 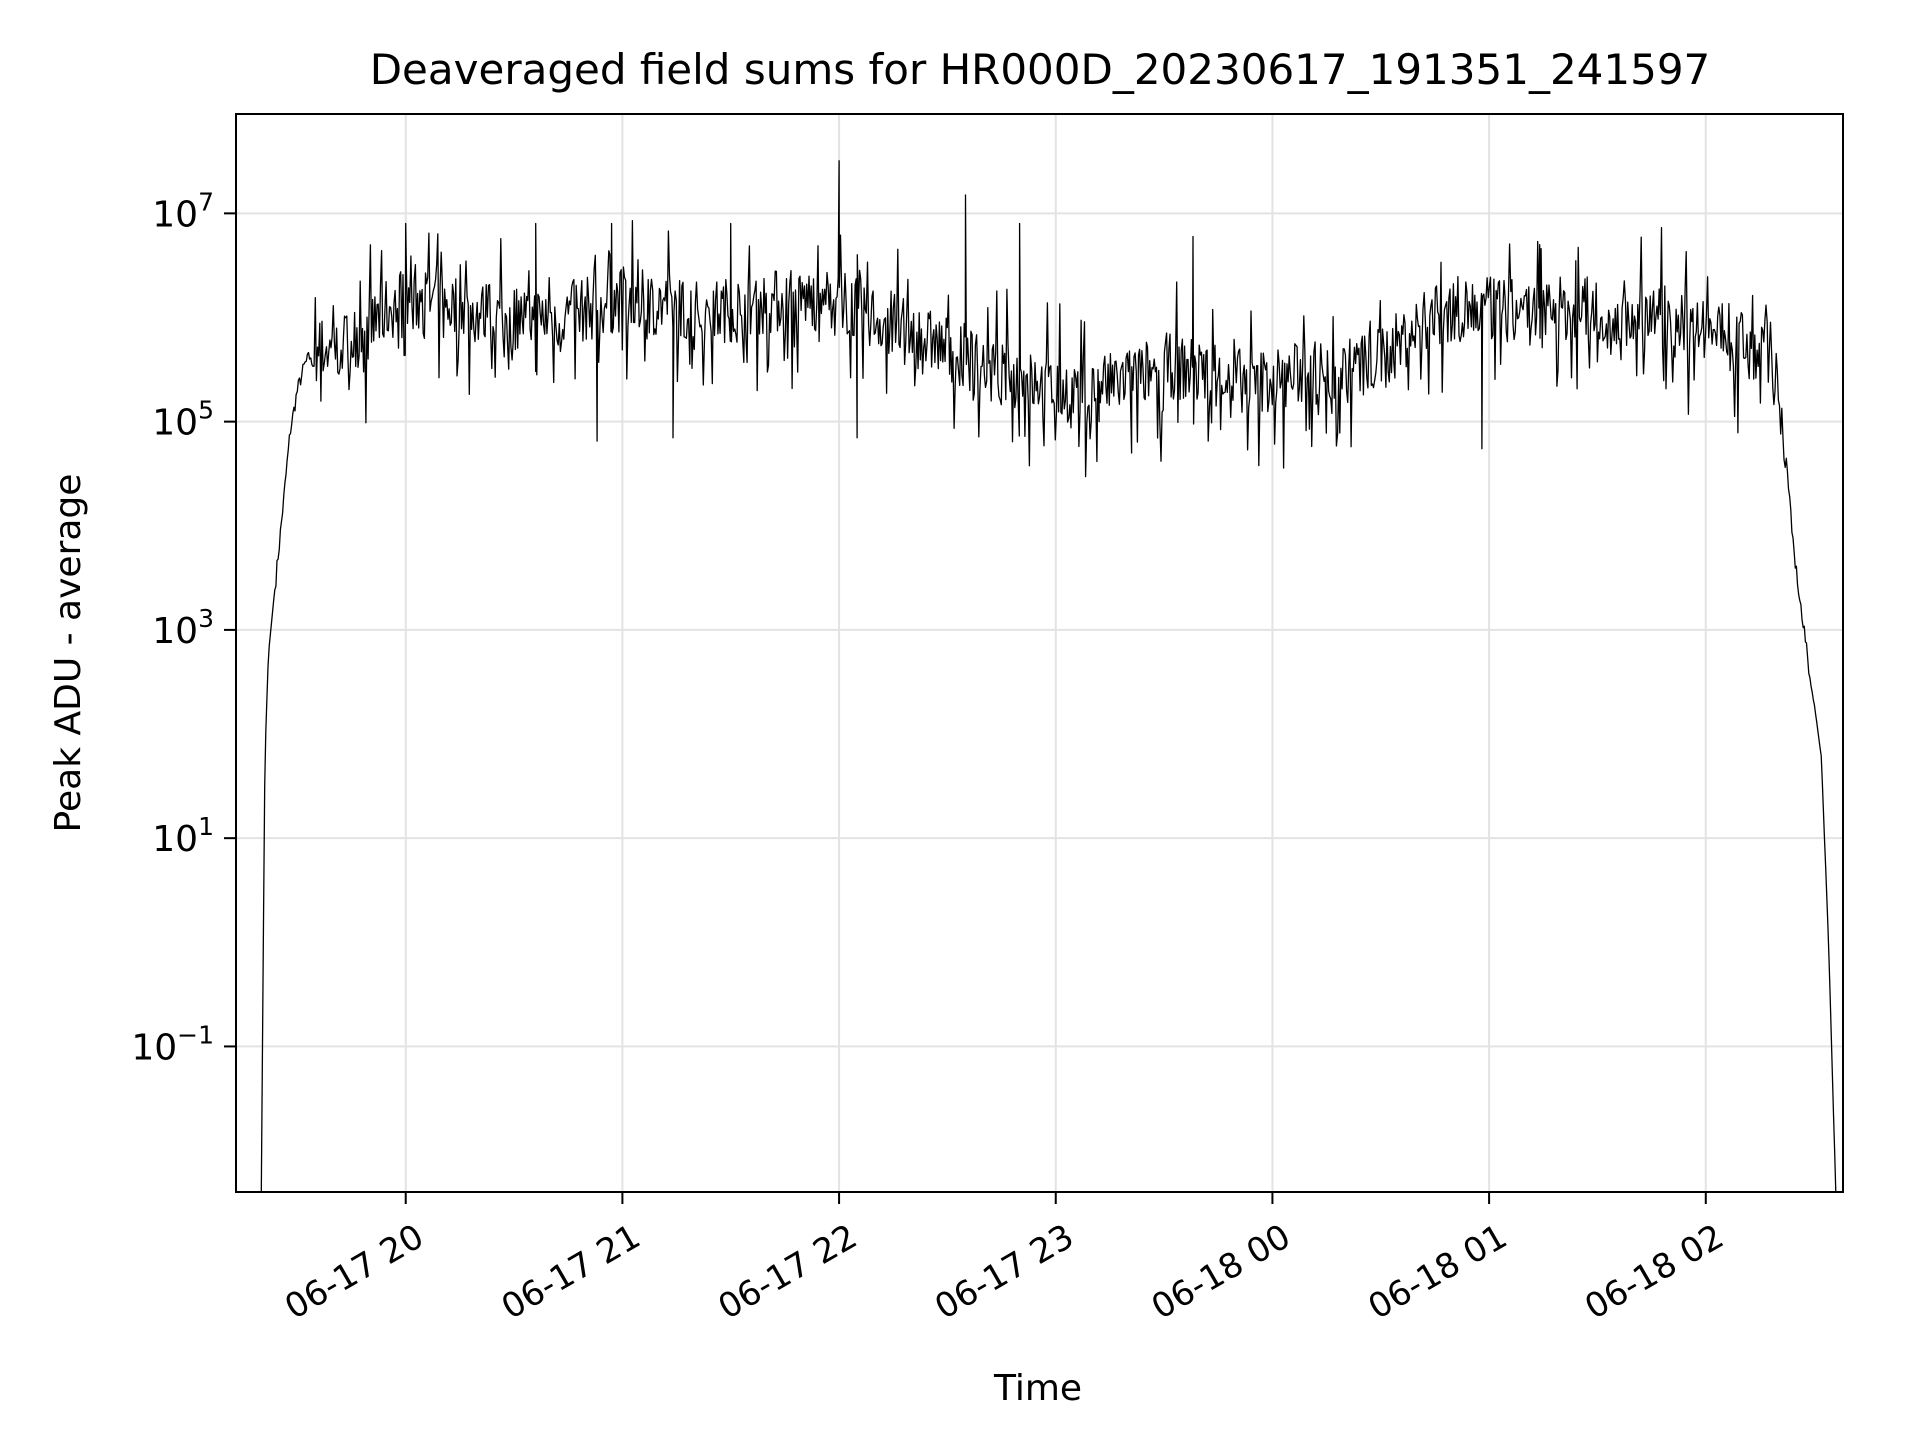 What do you see at coordinates (172, 1044) in the screenshot?
I see `y-tick-label: 10⁻¹` at bounding box center [172, 1044].